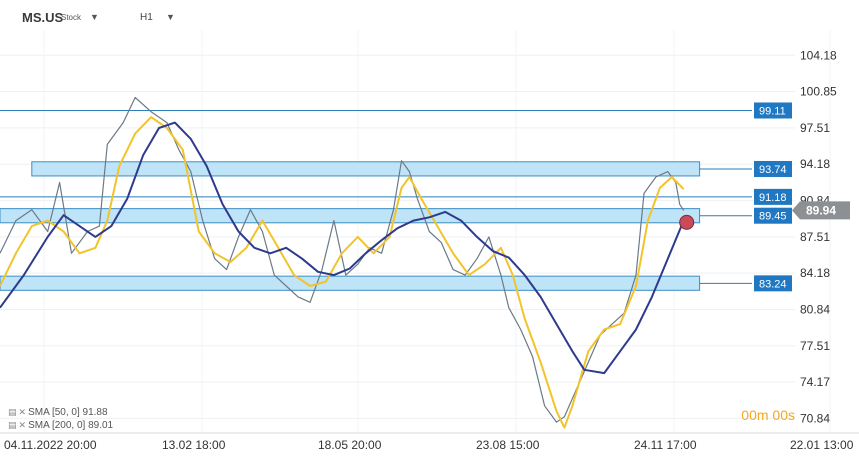 The width and height of the screenshot is (859, 461). I want to click on level-price-label: 91.18, so click(773, 198).